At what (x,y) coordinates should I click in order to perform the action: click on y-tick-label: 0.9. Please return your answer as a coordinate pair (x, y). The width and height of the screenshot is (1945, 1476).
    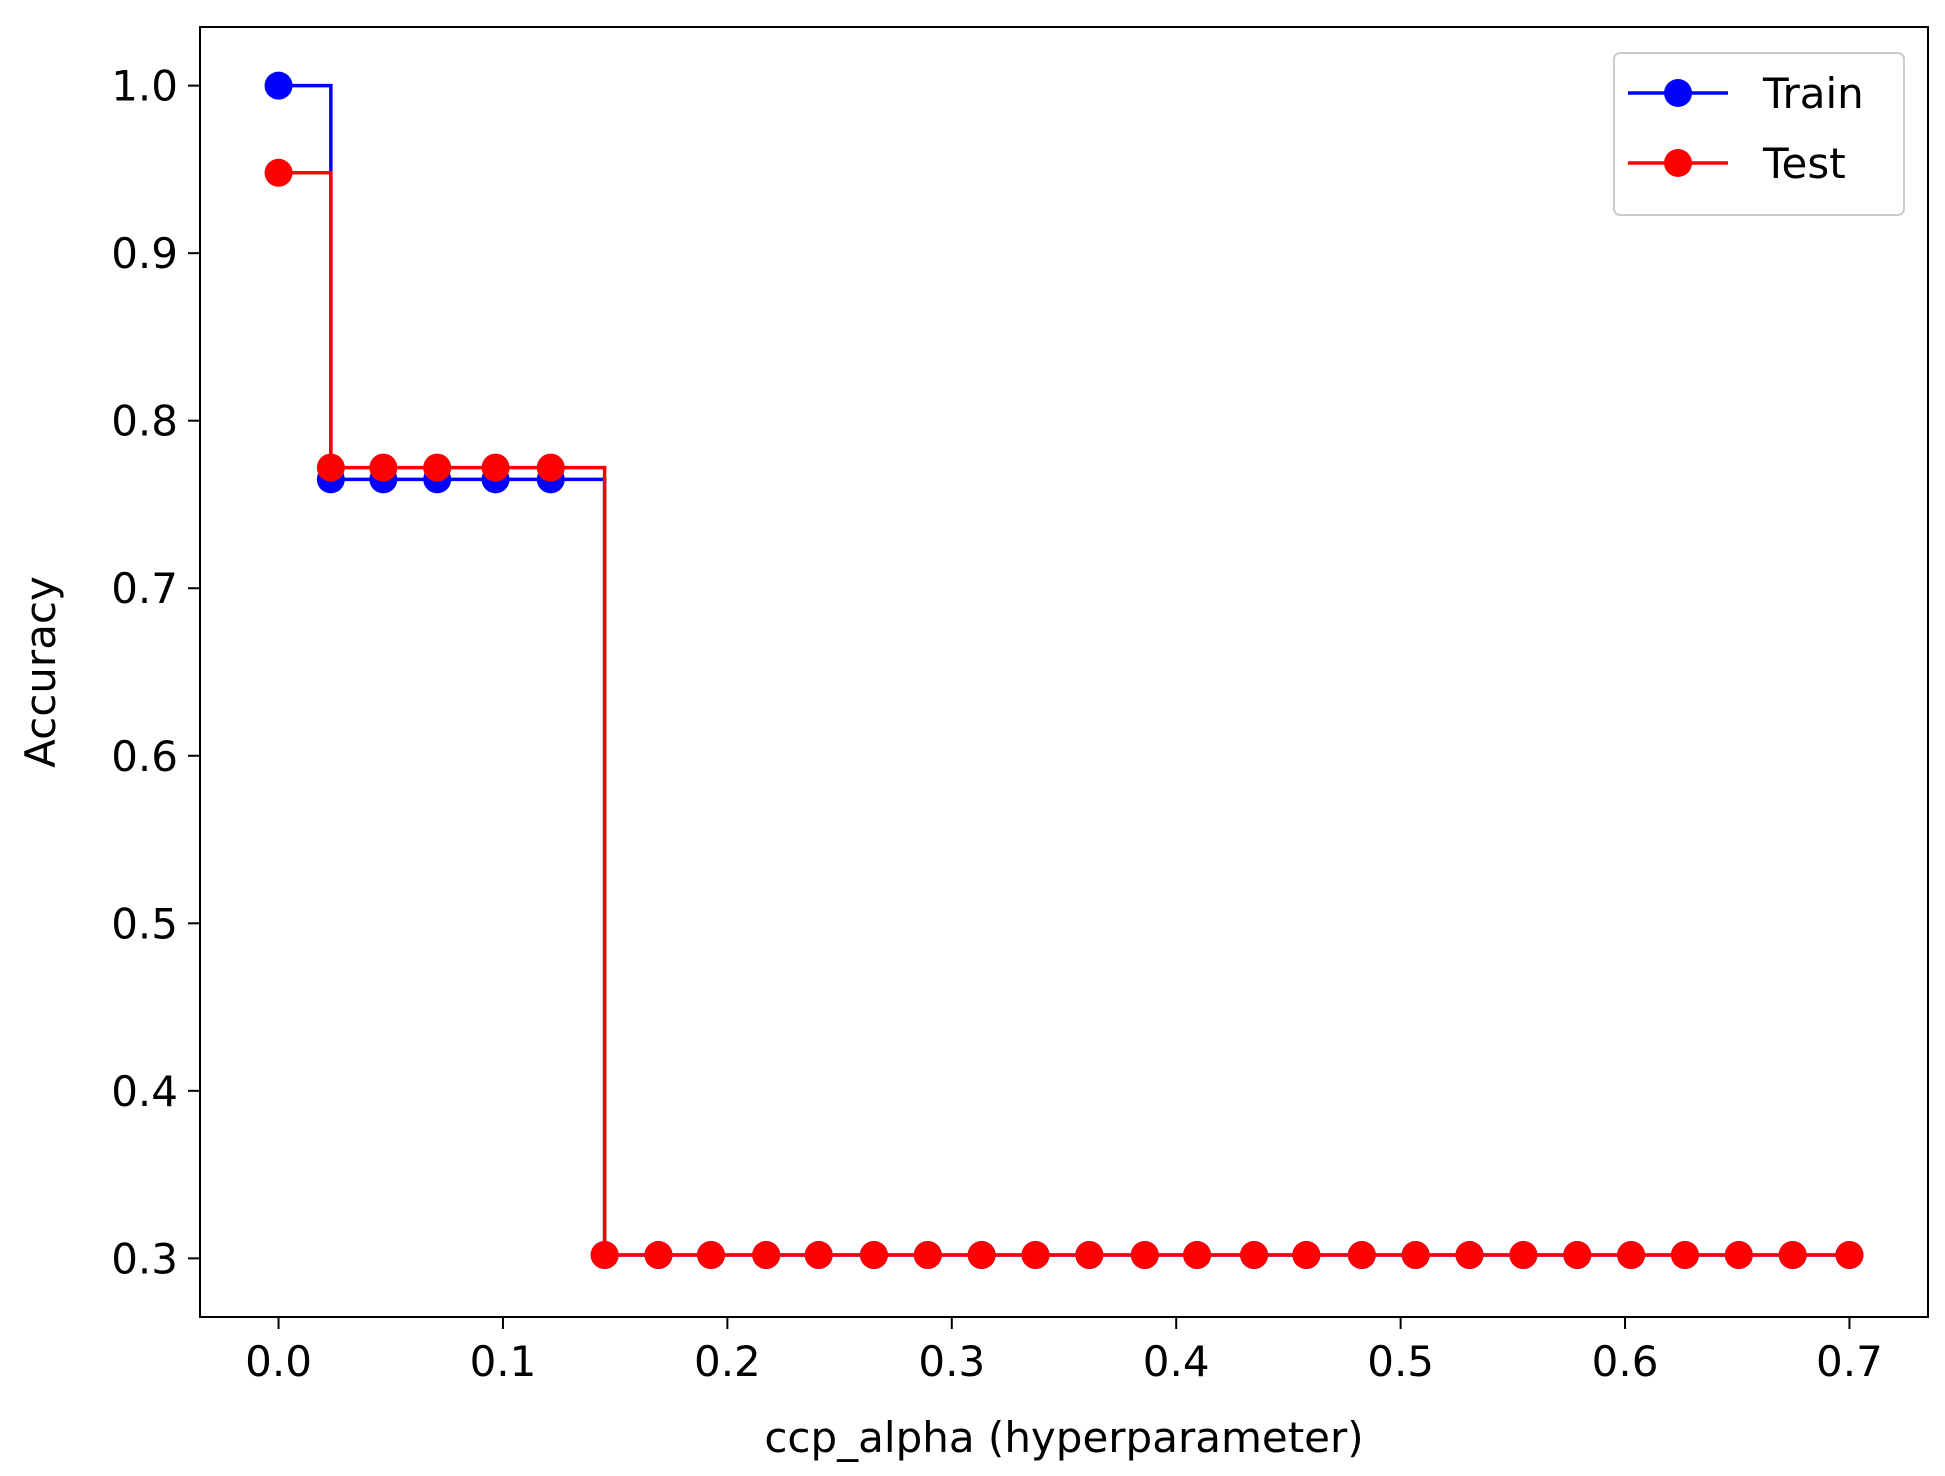
    Looking at the image, I should click on (144, 253).